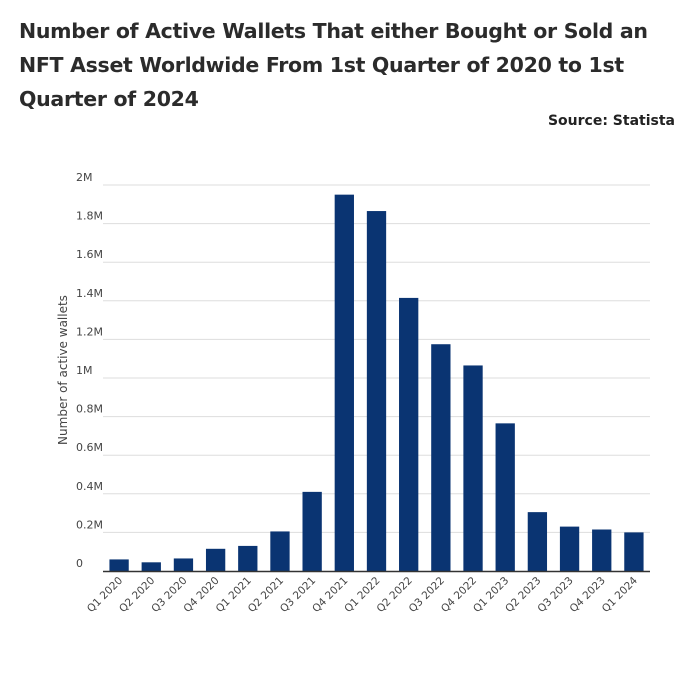 This screenshot has height=700, width=700. What do you see at coordinates (89, 447) in the screenshot?
I see `y-tick-label: 0.6M` at bounding box center [89, 447].